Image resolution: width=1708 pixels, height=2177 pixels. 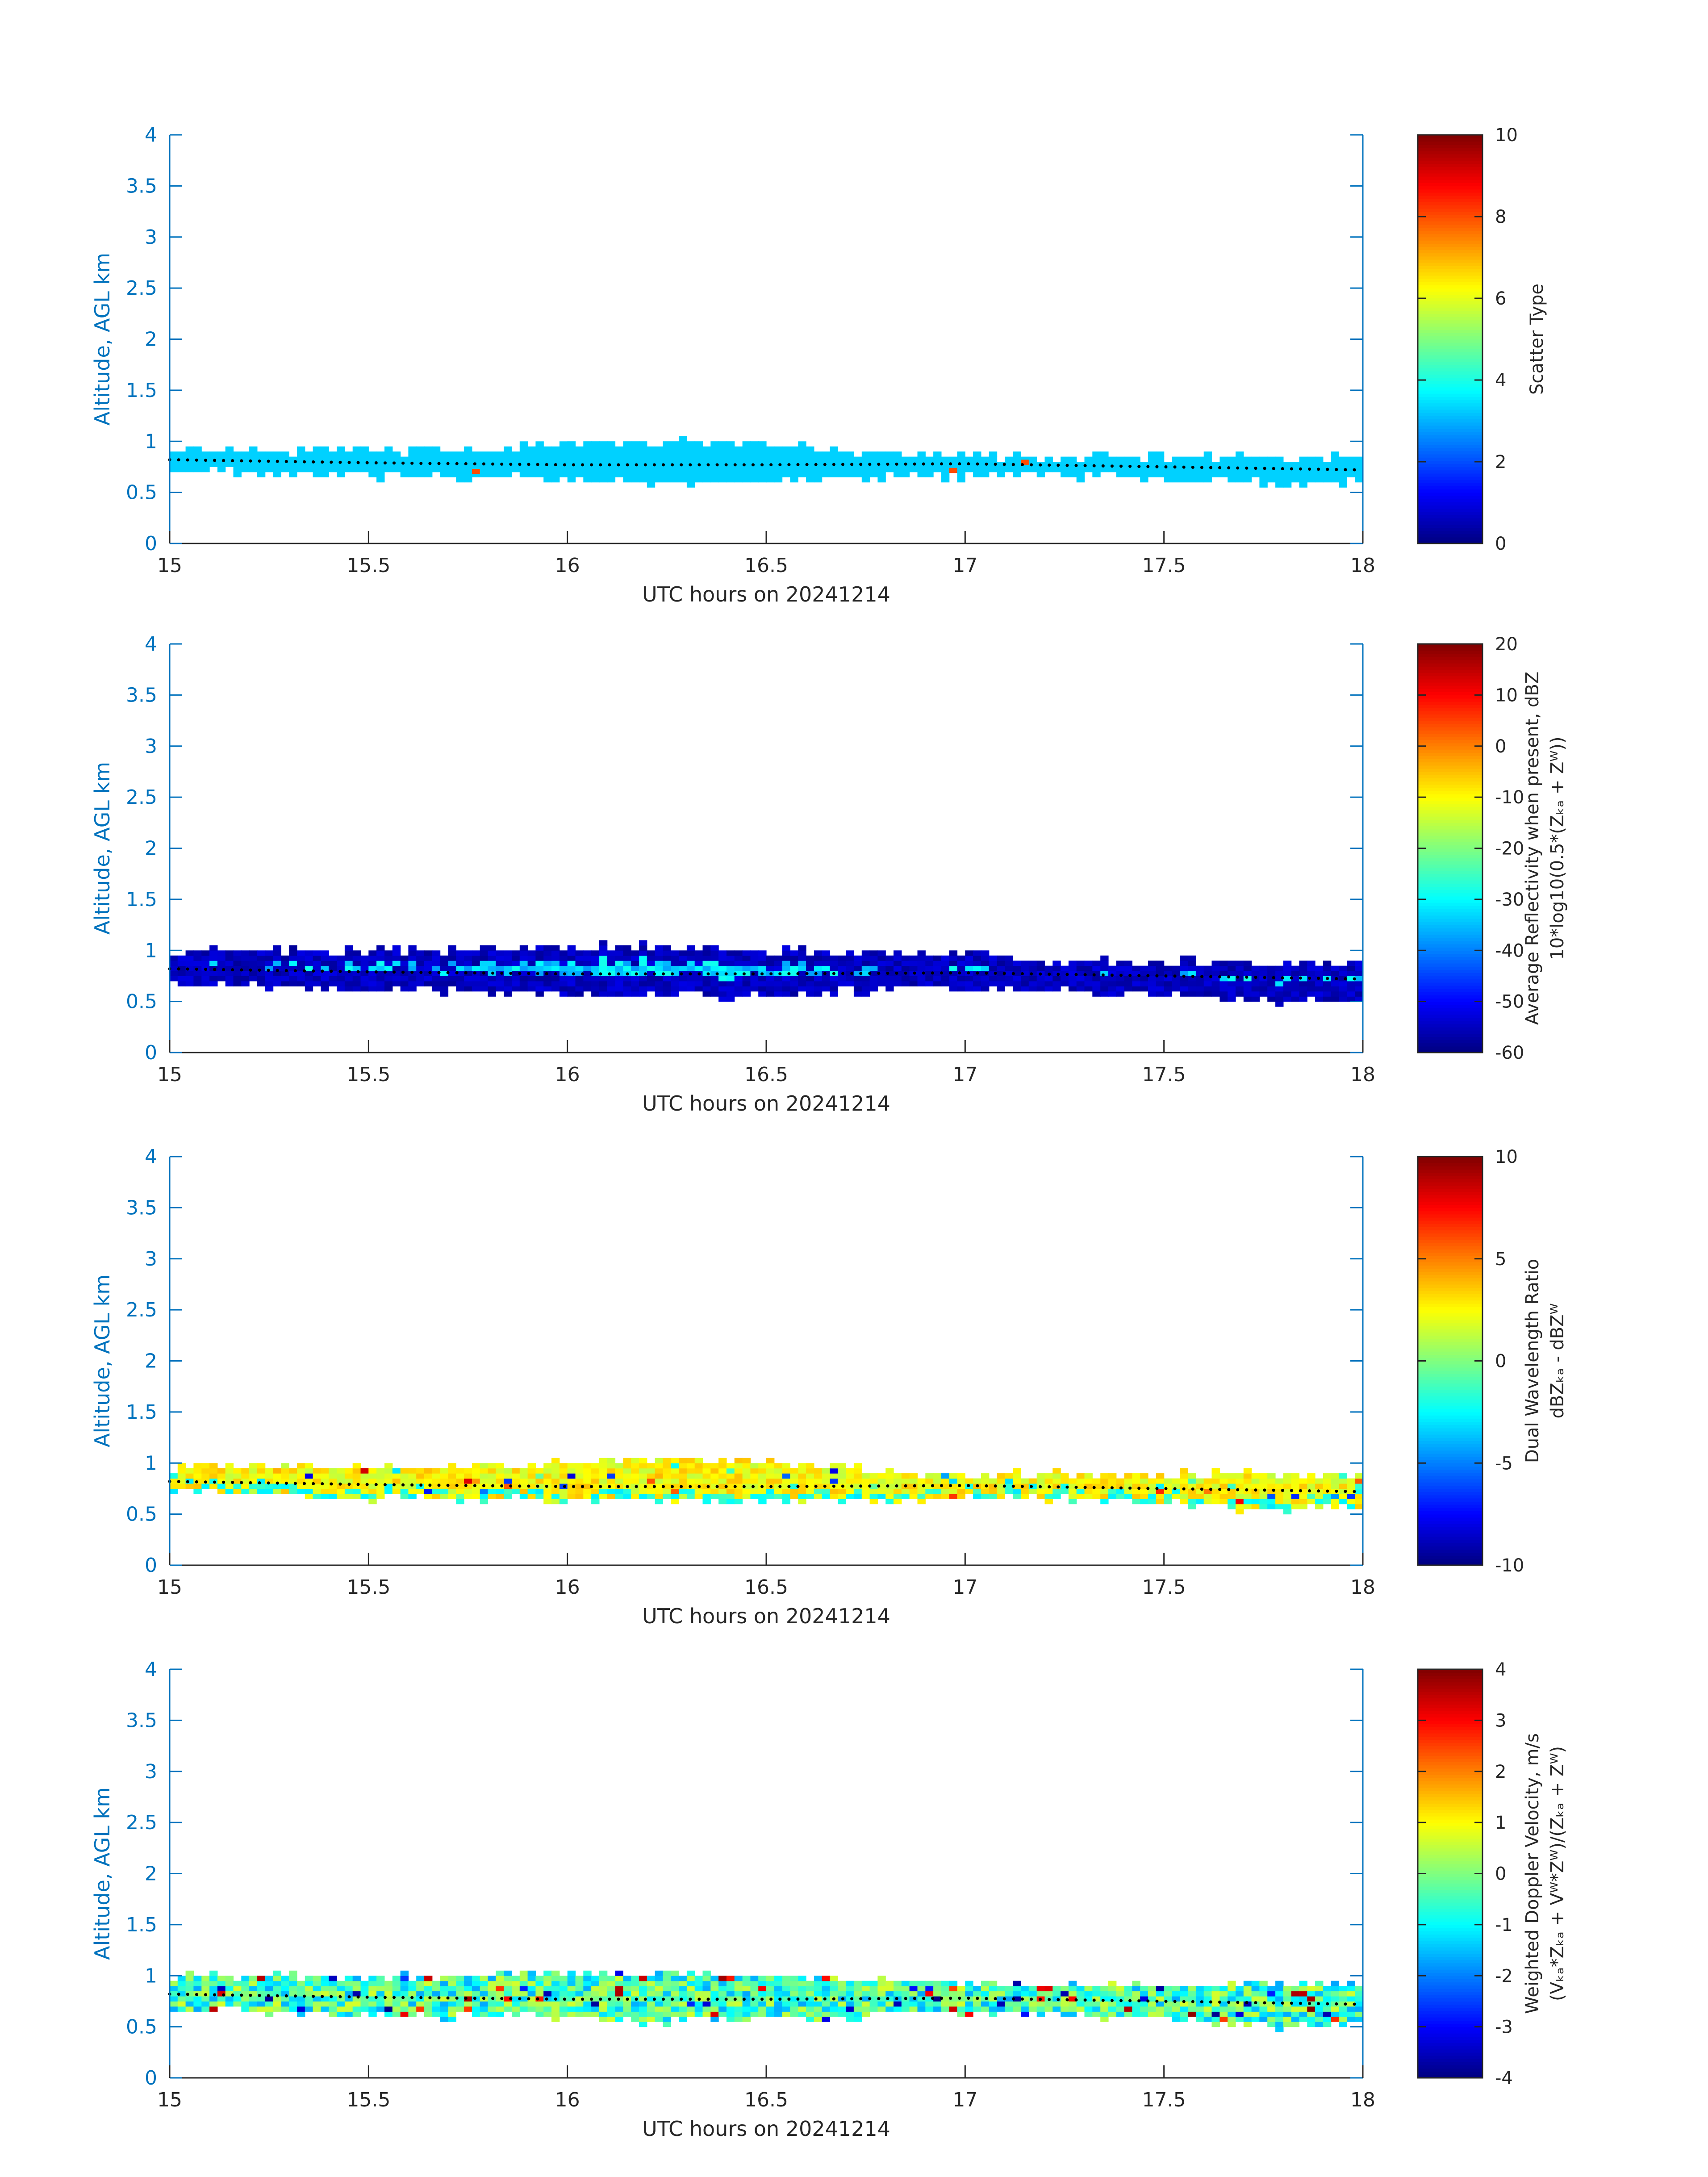 I want to click on x-tick-label: 16, so click(x=567, y=1074).